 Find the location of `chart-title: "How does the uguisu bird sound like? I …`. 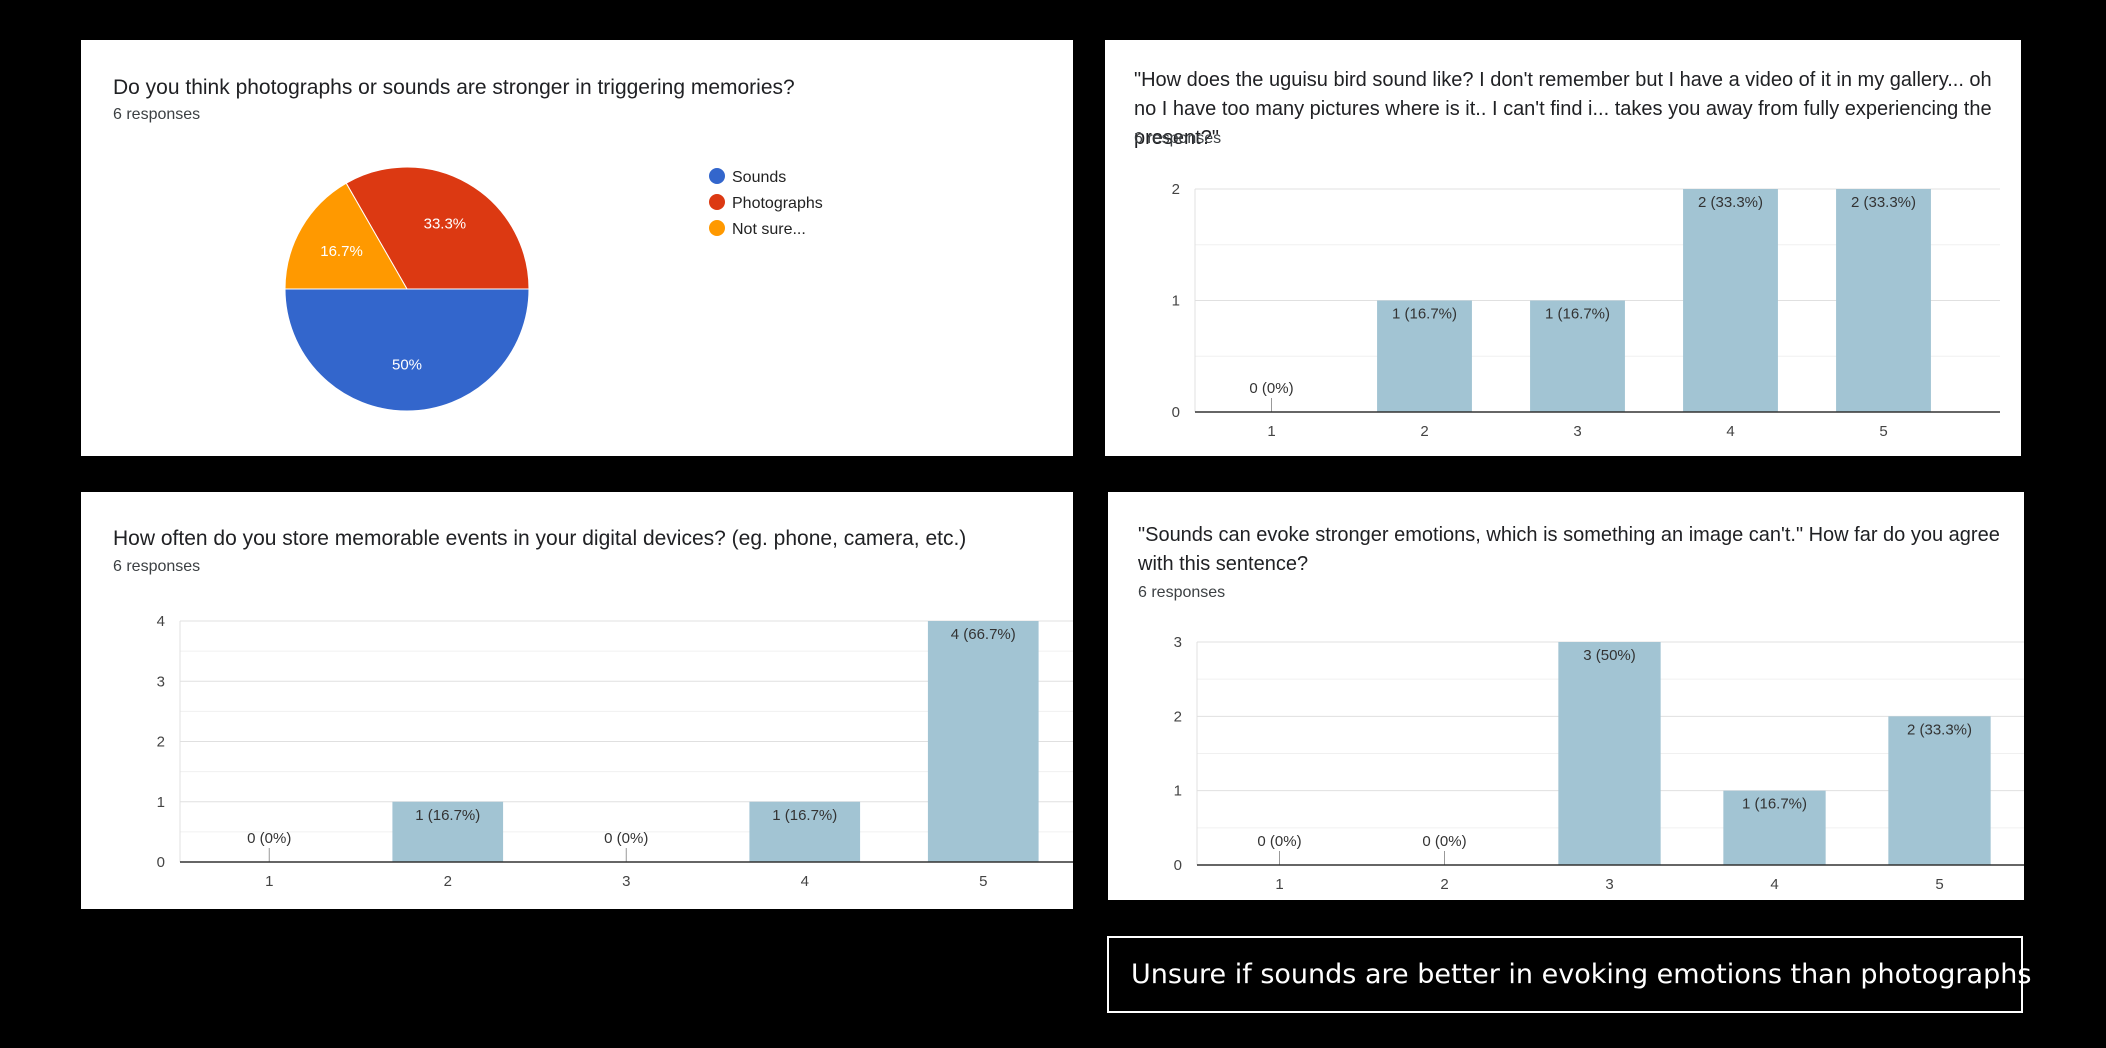

chart-title: "How does the uguisu bird sound like? I … is located at coordinates (1563, 109).